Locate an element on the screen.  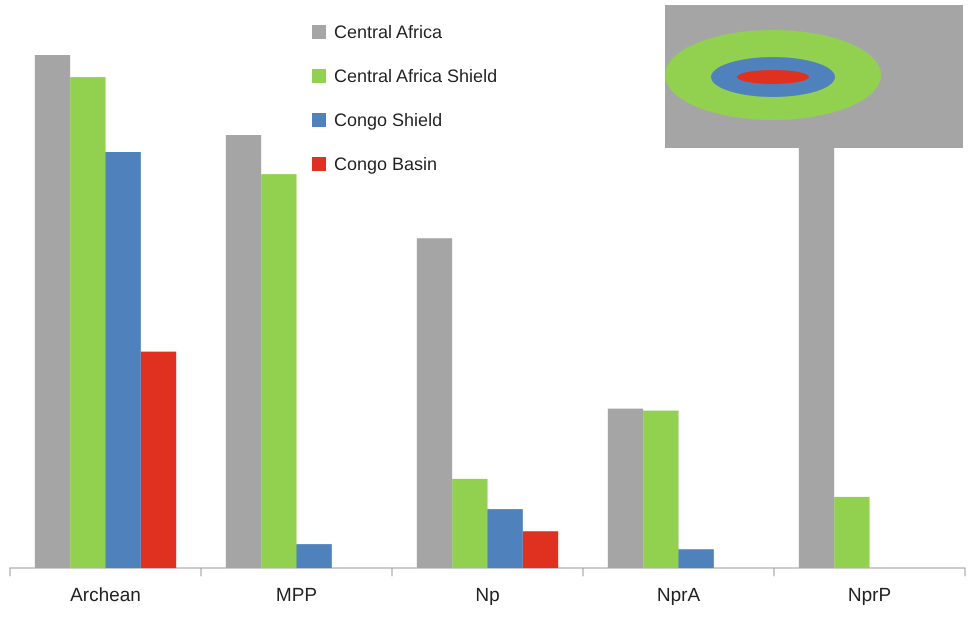
legend-label: Central Africa Shield is located at coordinates (416, 76).